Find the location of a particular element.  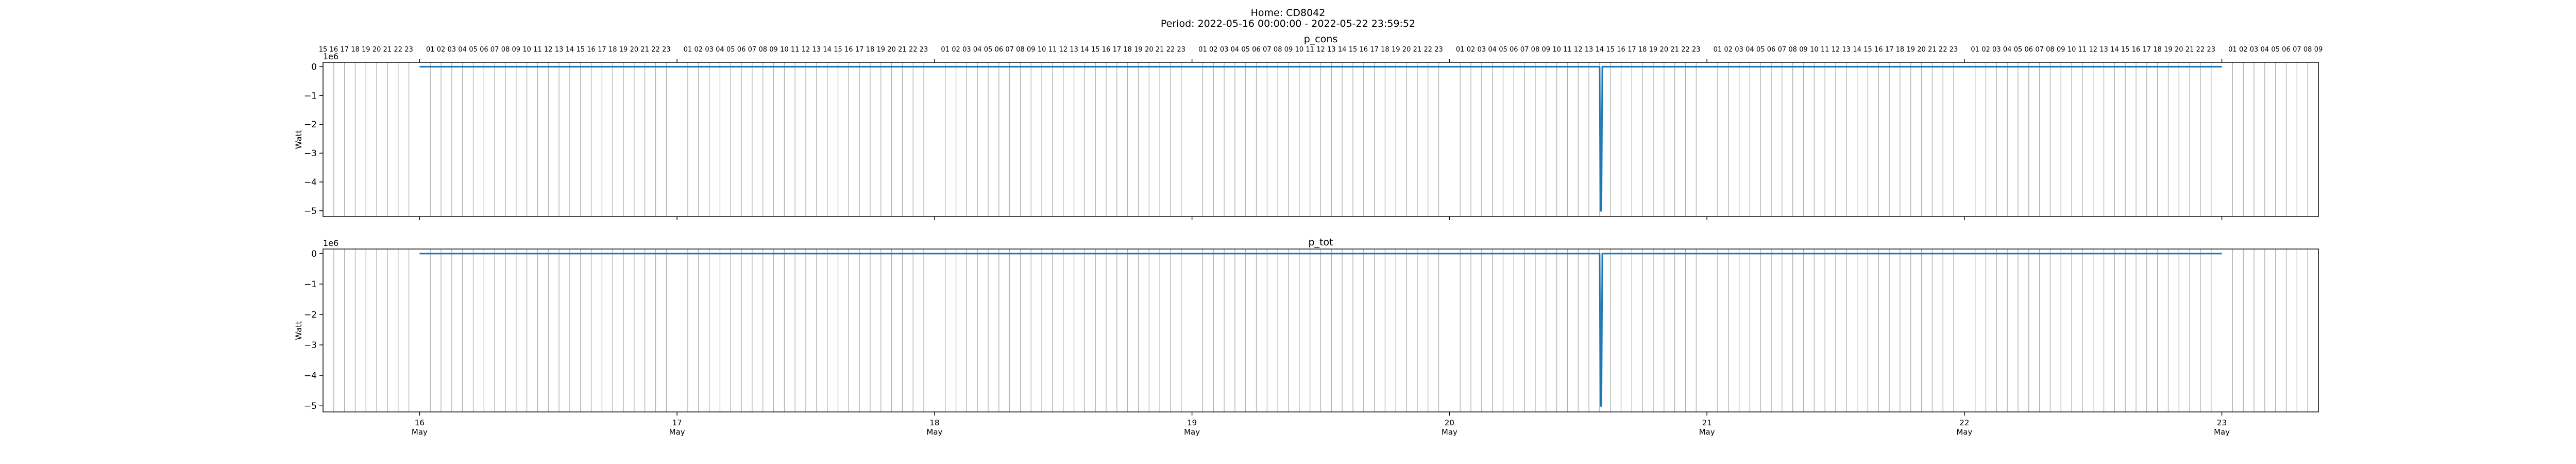

subplot-title: p_cons is located at coordinates (1321, 39).